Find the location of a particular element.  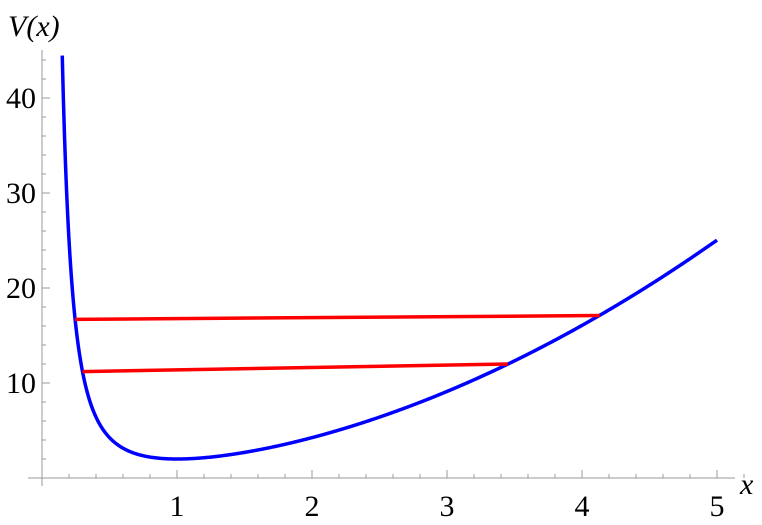

y-tick-label: 20 is located at coordinates (21, 288).